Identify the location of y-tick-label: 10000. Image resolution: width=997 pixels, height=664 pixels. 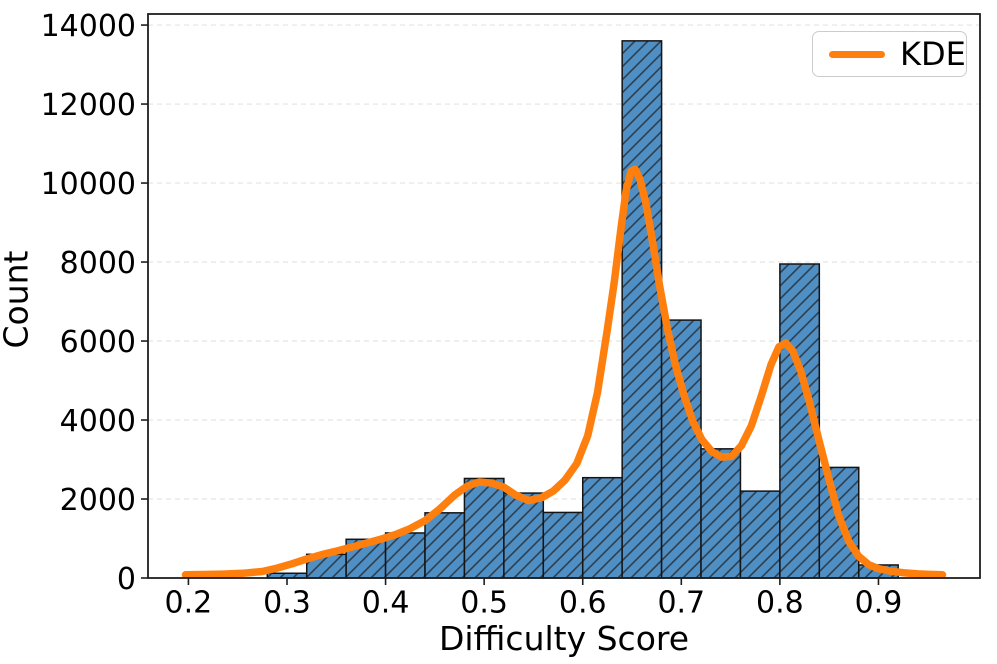
(88, 184).